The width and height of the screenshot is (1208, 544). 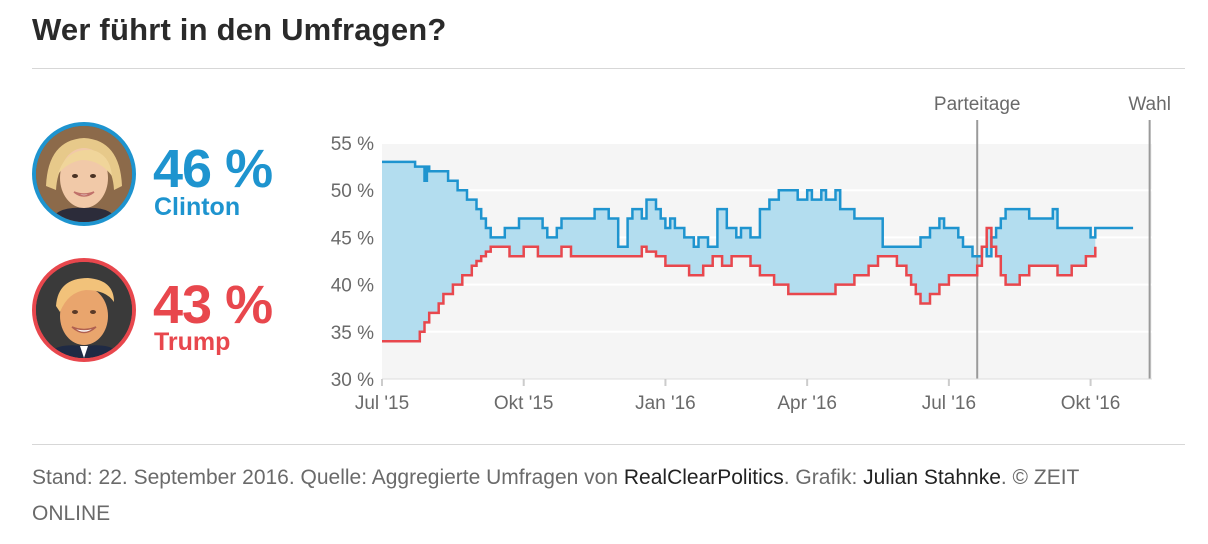 What do you see at coordinates (823, 477) in the screenshot?
I see `footer-text-middle: . Grafik:` at bounding box center [823, 477].